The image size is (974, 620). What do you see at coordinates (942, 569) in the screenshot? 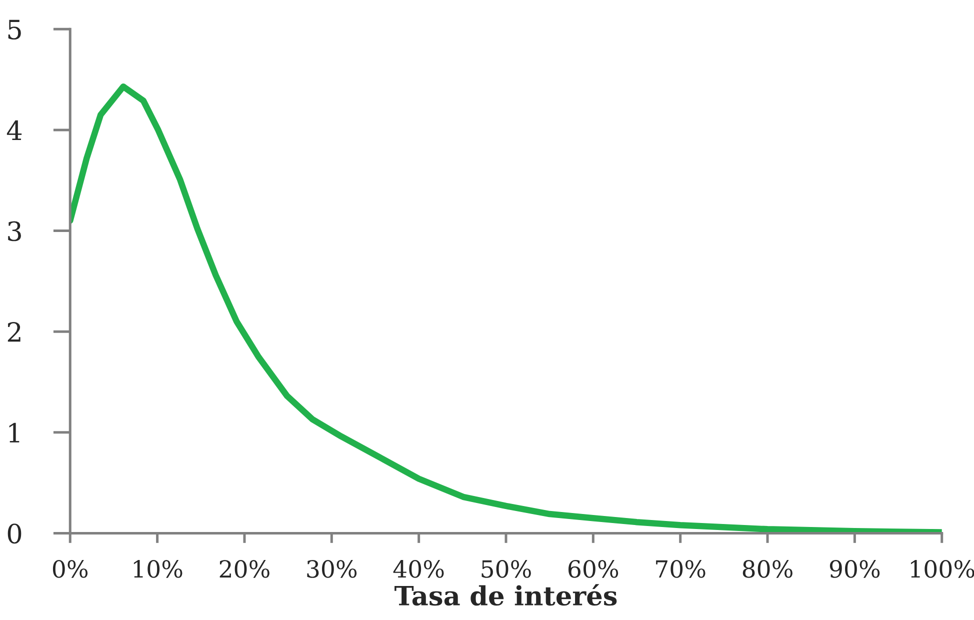
I see `x-tick-label: 100%` at bounding box center [942, 569].